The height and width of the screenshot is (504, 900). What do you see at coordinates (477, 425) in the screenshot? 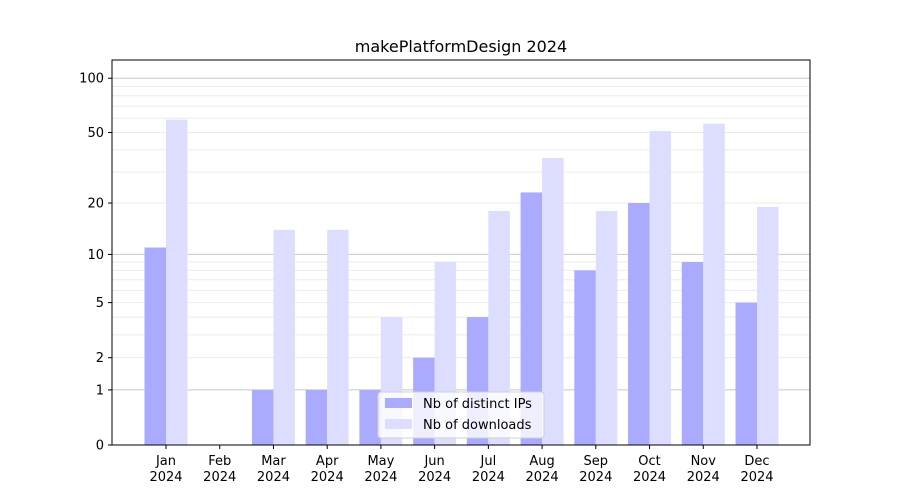
I see `legend-label: Nb of downloads` at bounding box center [477, 425].